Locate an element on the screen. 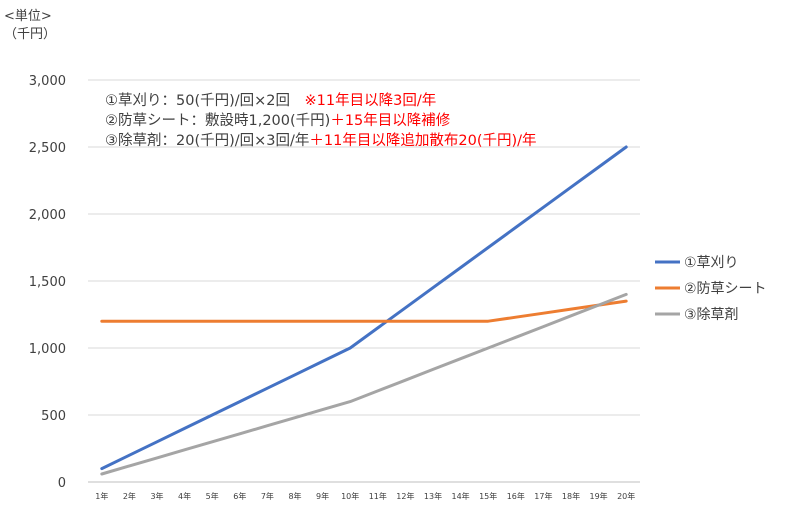 This screenshot has height=519, width=800. annotation-line-3: ③除草剤：20(千円)/回×3回/年＋11年目以降追加散布20(千円)/年 is located at coordinates (321, 140).